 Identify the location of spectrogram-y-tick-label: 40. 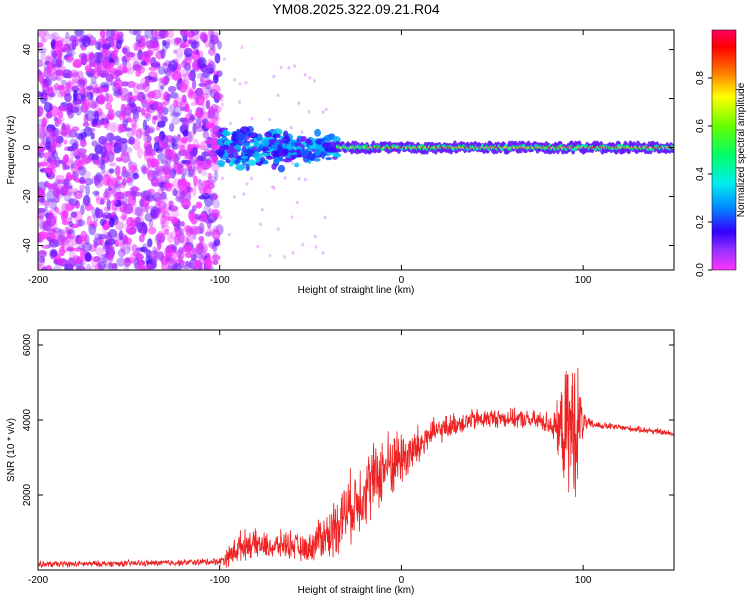
(27, 50).